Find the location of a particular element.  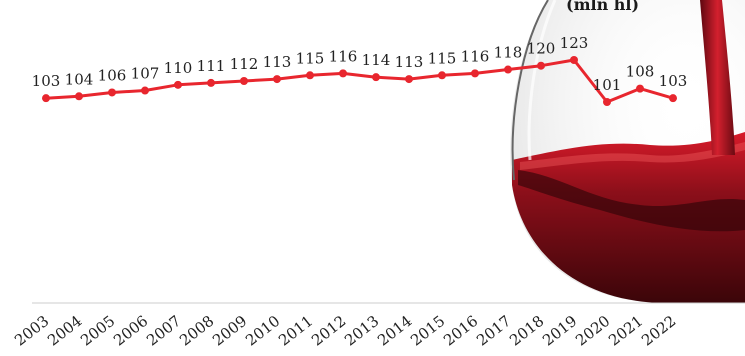

data-label: 101 is located at coordinates (607, 85).